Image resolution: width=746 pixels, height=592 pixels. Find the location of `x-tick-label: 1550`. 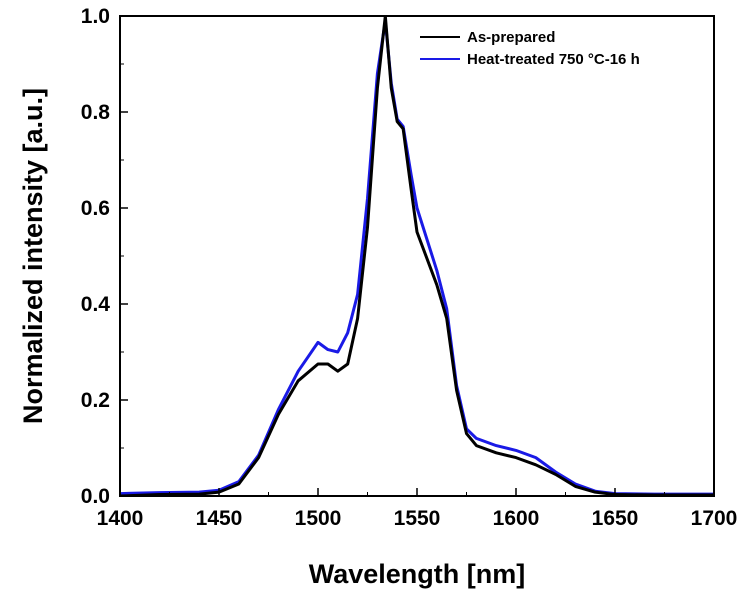

x-tick-label: 1550 is located at coordinates (417, 518).